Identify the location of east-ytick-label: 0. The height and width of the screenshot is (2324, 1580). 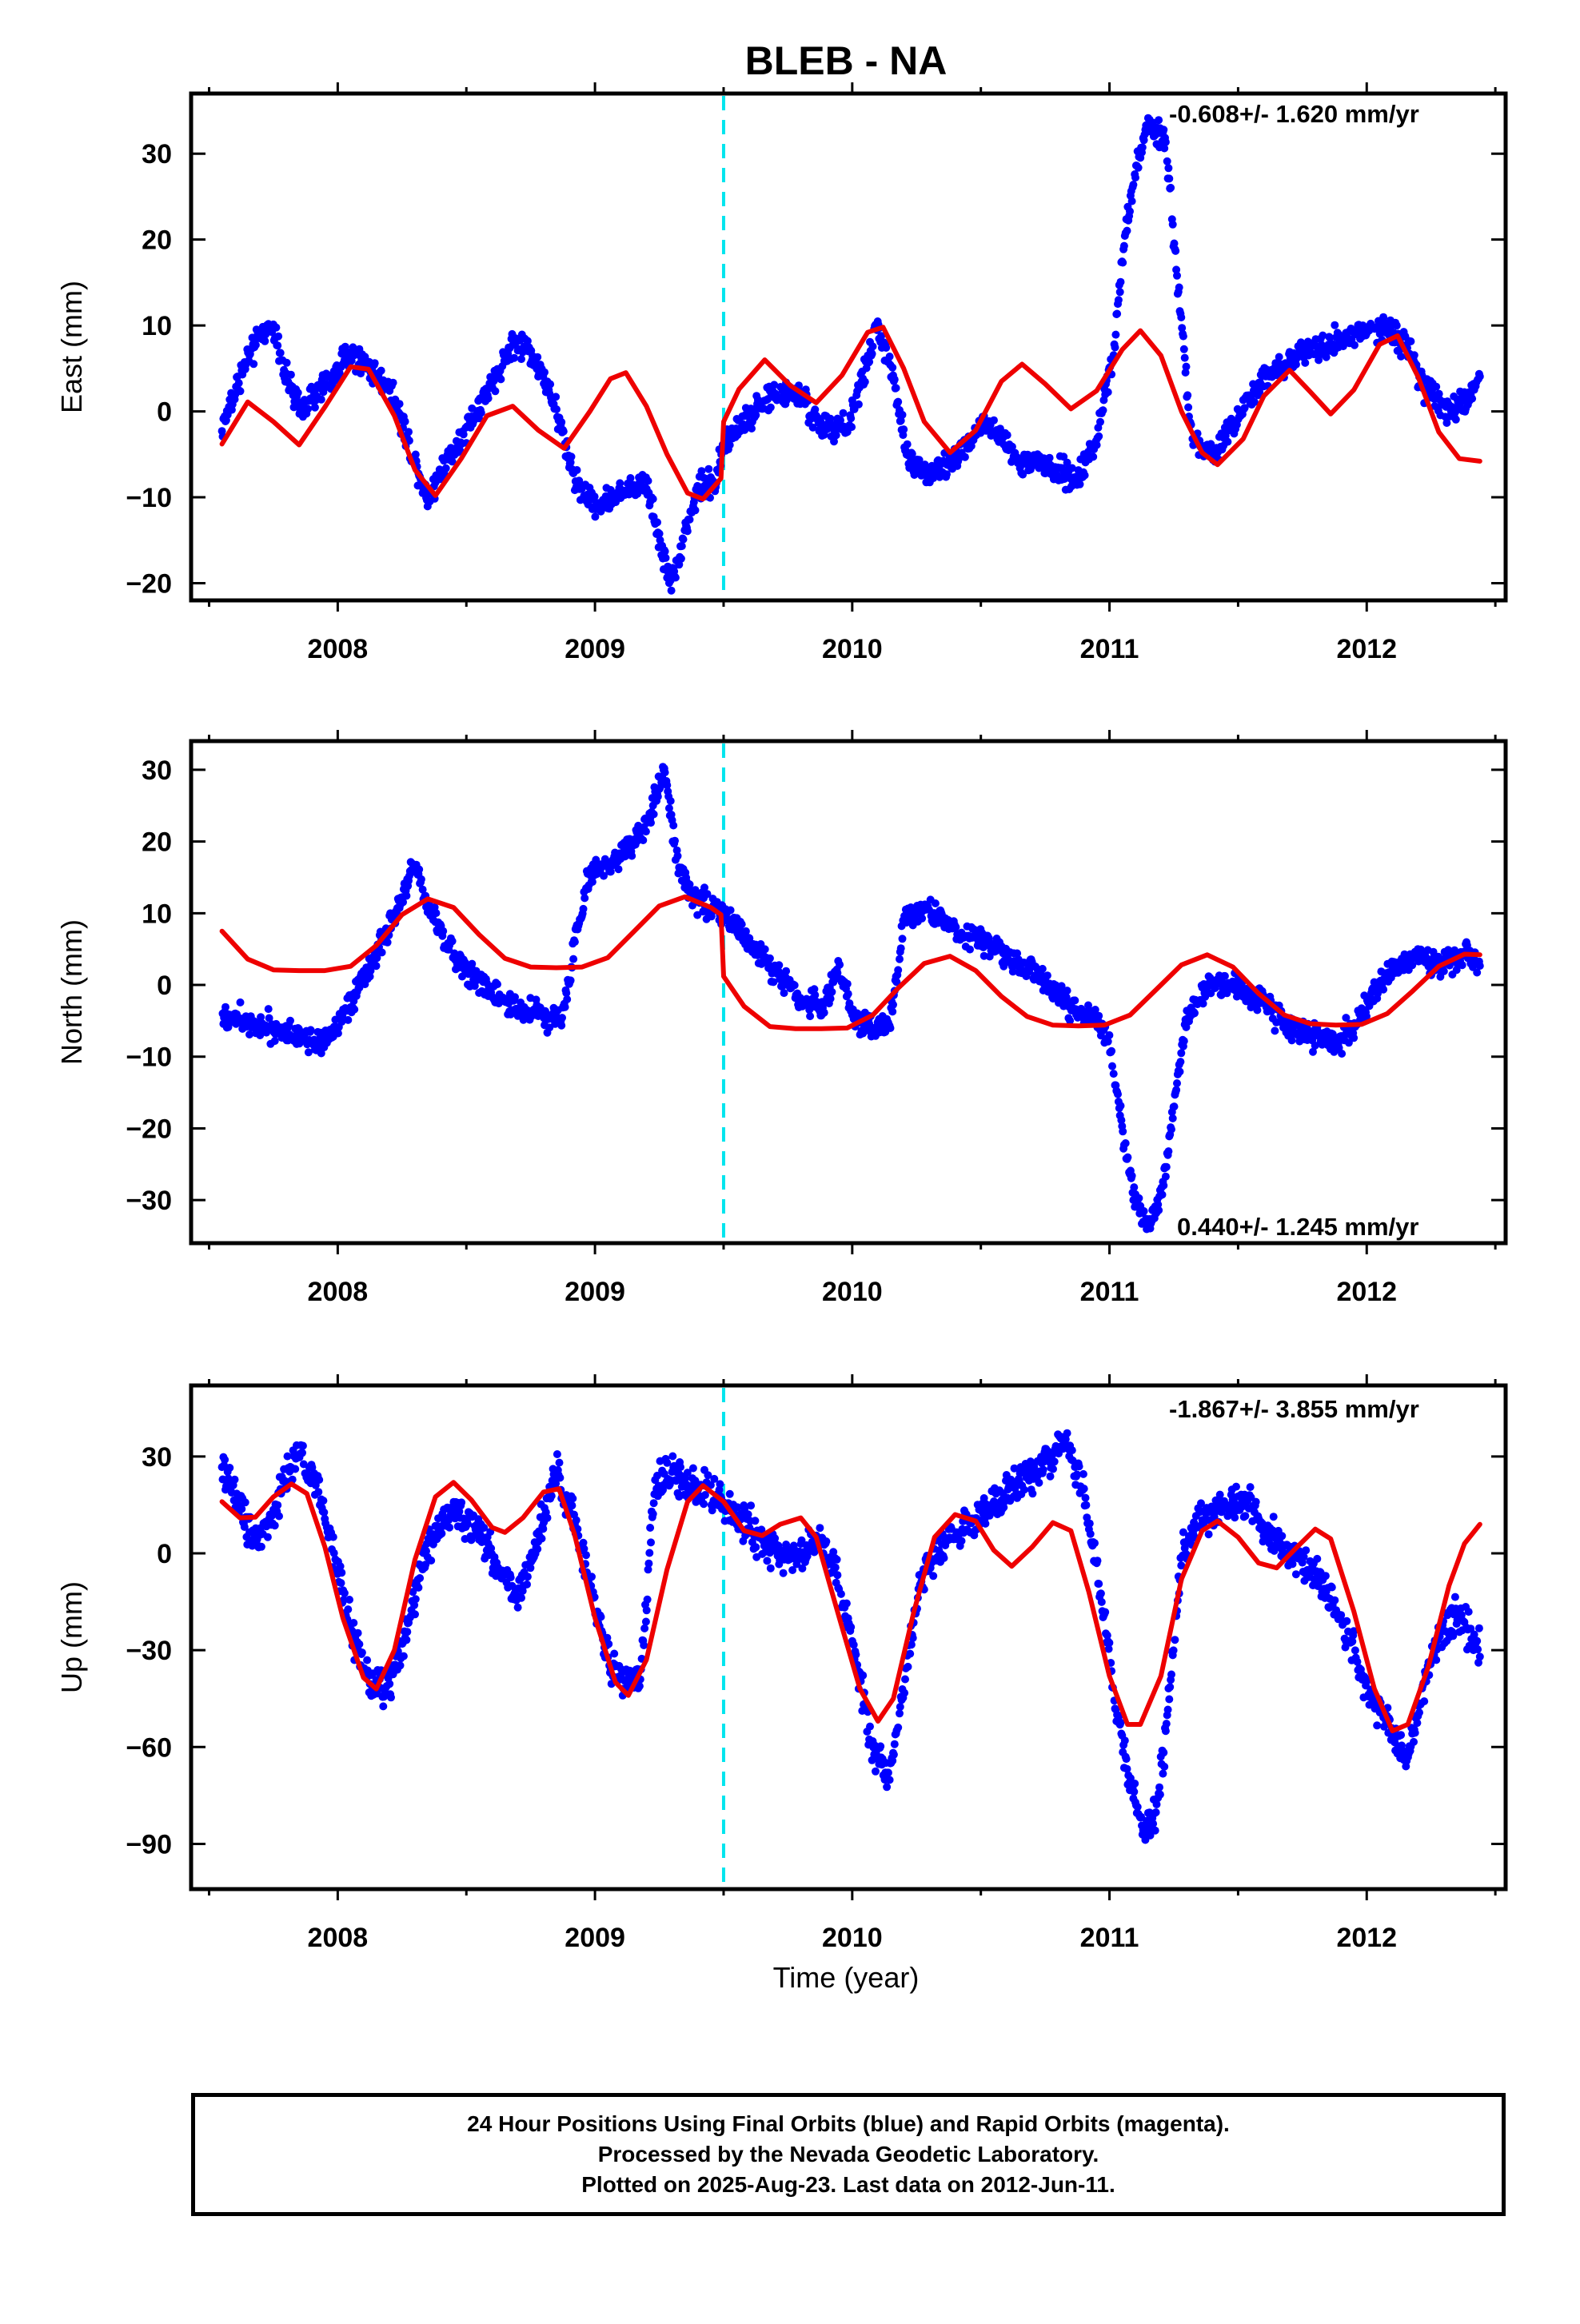
(164, 412).